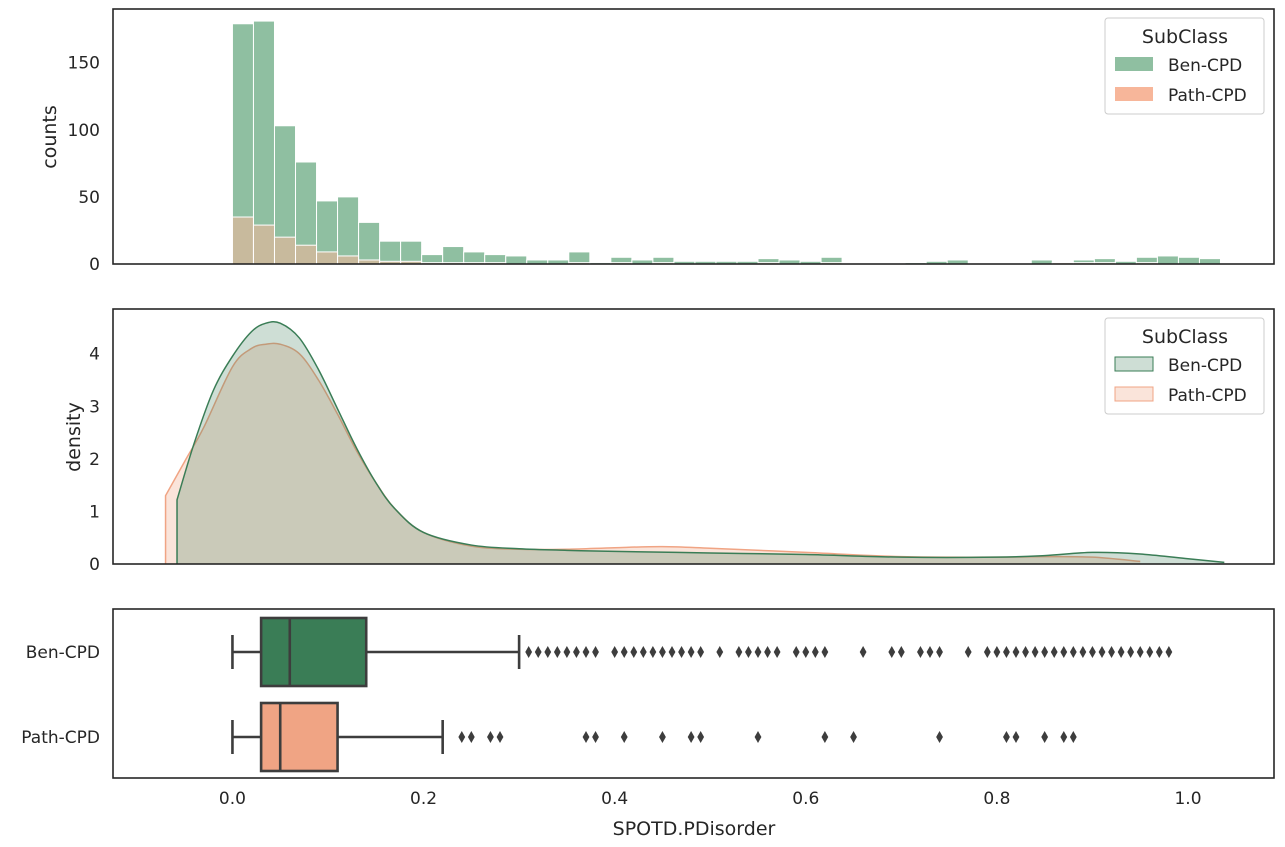  Describe the element at coordinates (805, 799) in the screenshot. I see `x-tick-label: 0.6` at that location.